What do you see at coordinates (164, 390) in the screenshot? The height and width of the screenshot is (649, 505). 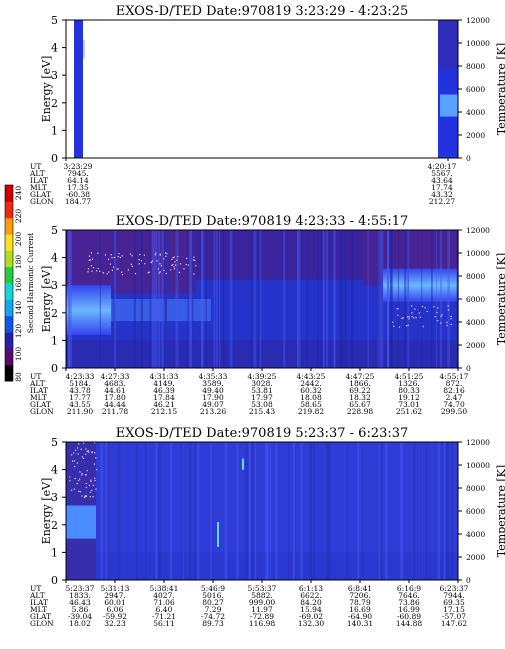 I see `table-cell: 46.39` at bounding box center [164, 390].